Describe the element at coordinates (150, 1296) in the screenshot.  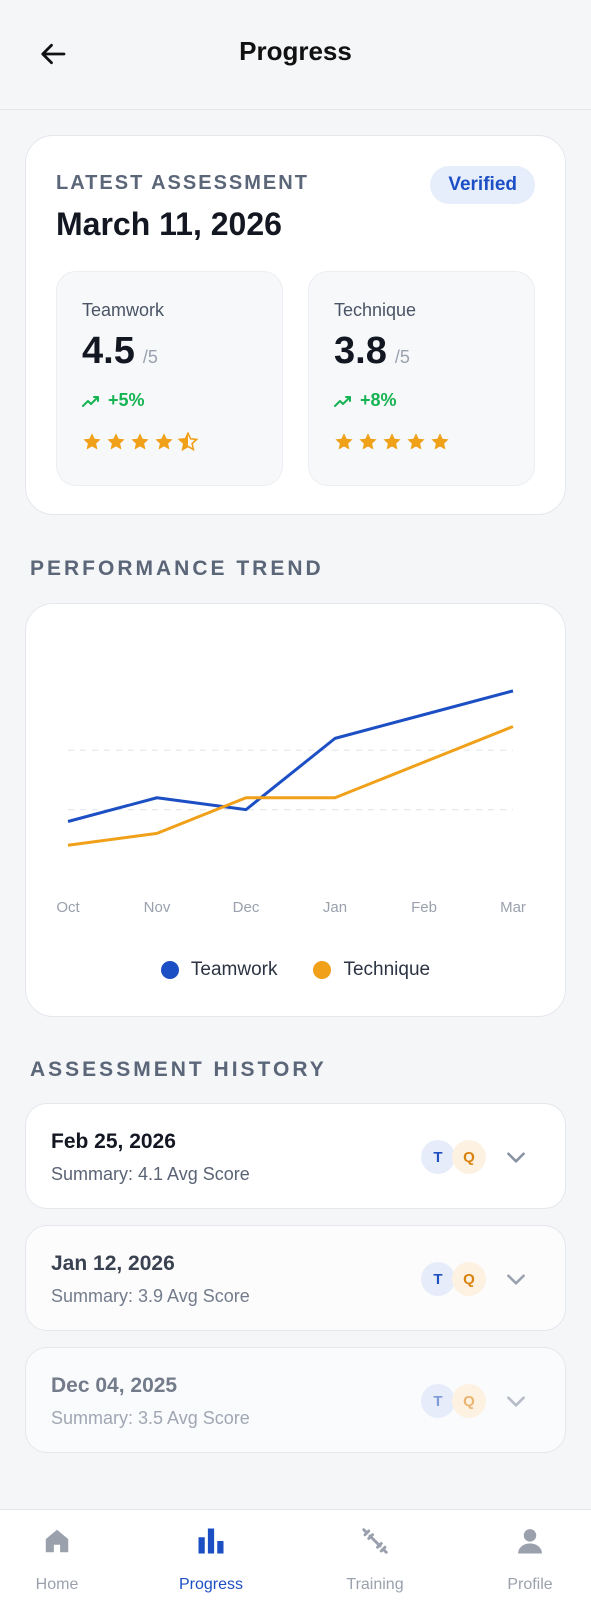
I see `history-summary: Summary: 3.9 Avg Score` at that location.